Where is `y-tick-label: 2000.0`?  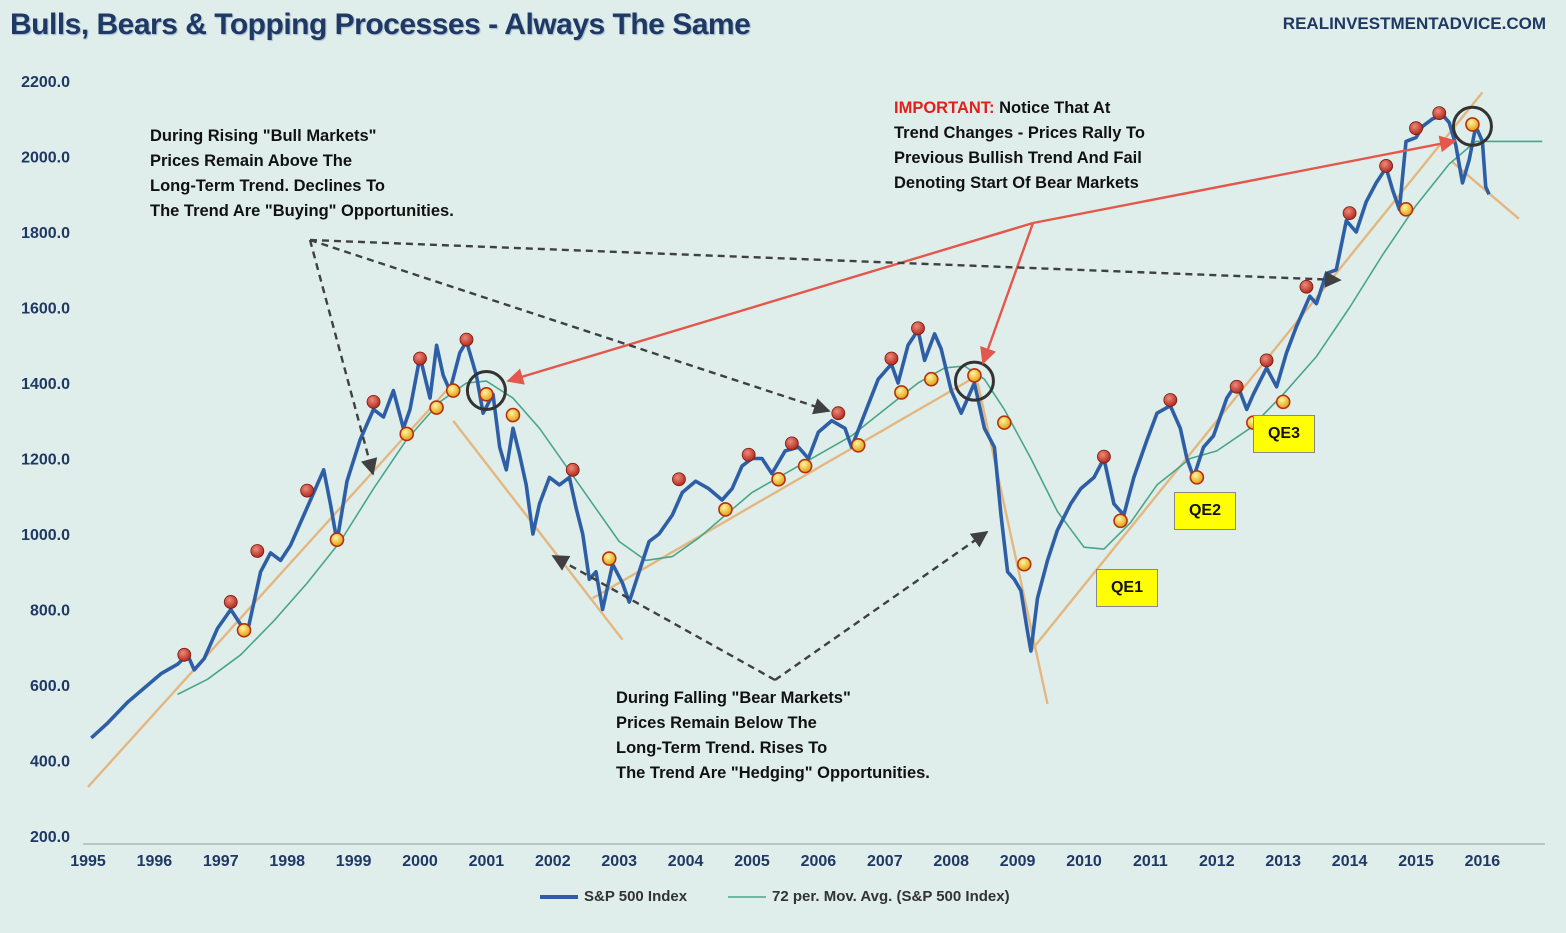
y-tick-label: 2000.0 is located at coordinates (45, 158).